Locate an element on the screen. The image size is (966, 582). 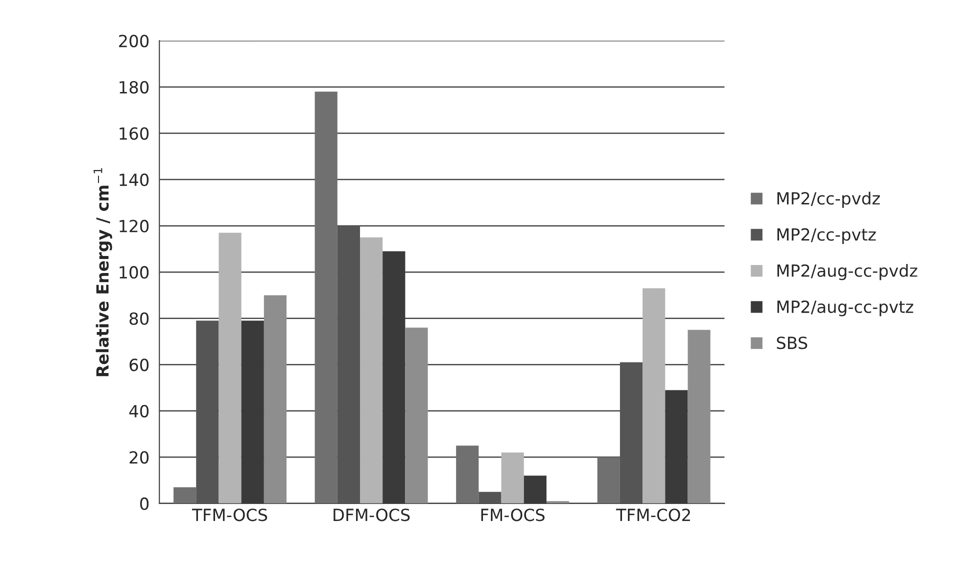
legend-label: SBS is located at coordinates (792, 343).